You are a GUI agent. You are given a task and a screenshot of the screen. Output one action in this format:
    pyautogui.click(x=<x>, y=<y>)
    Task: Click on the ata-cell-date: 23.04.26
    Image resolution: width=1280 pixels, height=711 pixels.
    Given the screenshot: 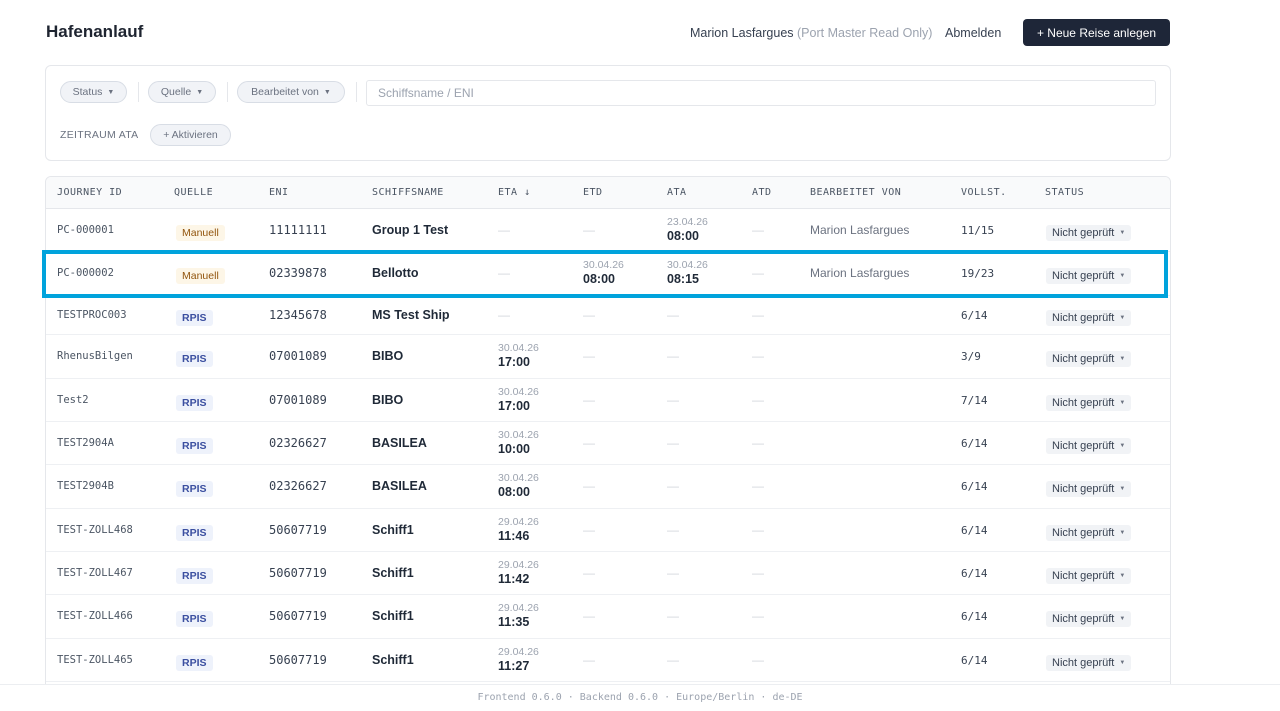 What is the action you would take?
    pyautogui.click(x=687, y=221)
    